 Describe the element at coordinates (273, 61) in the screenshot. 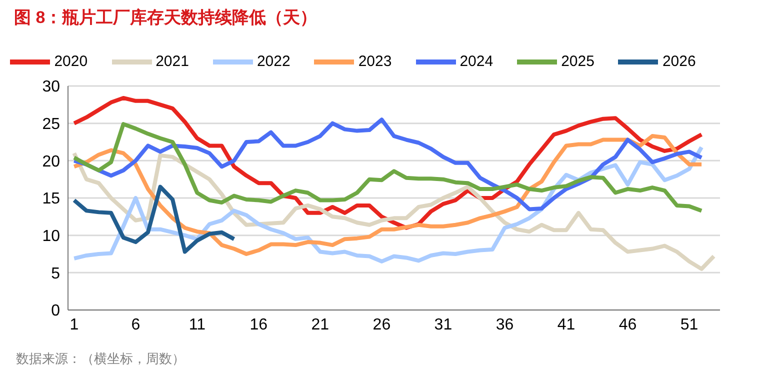

I see `legend-label: 2022` at that location.